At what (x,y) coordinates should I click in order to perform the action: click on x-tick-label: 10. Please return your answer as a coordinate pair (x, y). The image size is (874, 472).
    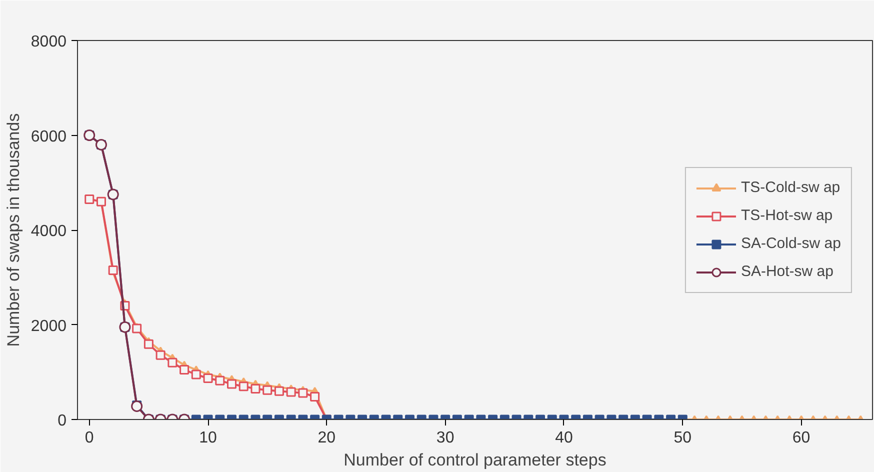
    Looking at the image, I should click on (208, 438).